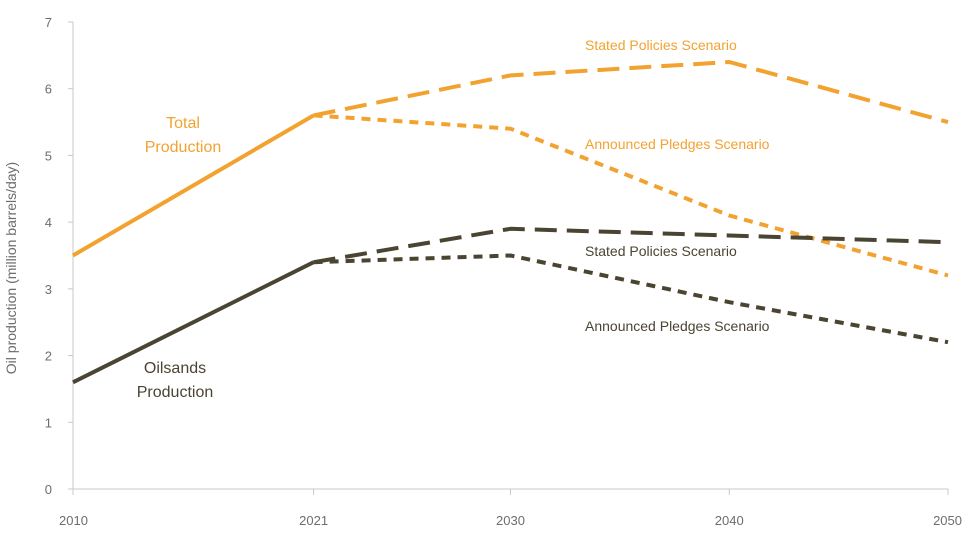 The height and width of the screenshot is (533, 975). What do you see at coordinates (48, 489) in the screenshot?
I see `y-tick-label: 0` at bounding box center [48, 489].